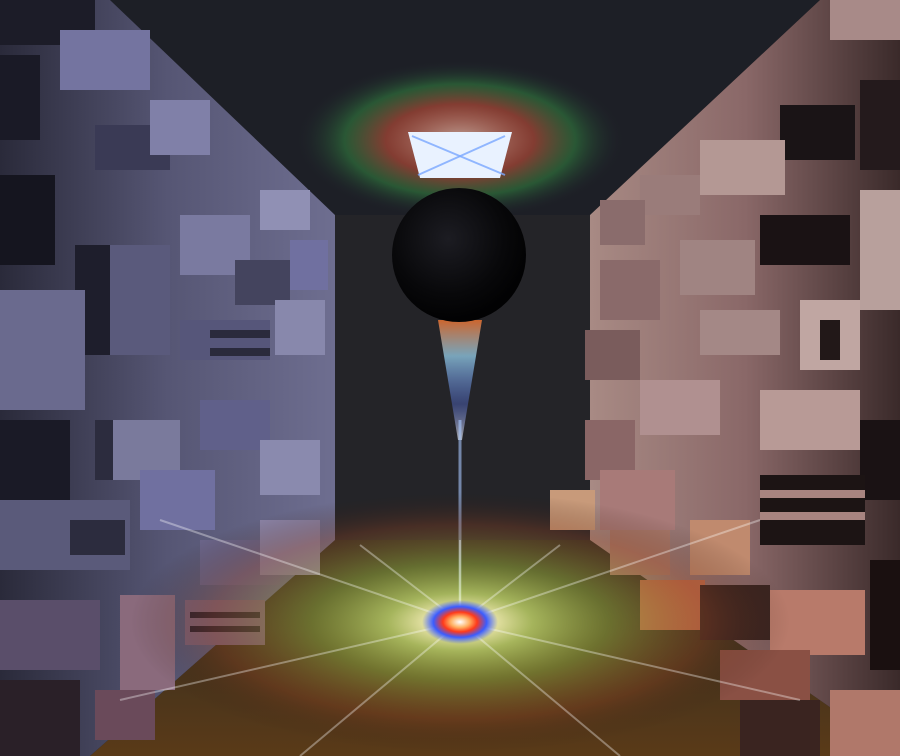 The image size is (900, 756). I want to click on caustic-core, so click(460, 622).